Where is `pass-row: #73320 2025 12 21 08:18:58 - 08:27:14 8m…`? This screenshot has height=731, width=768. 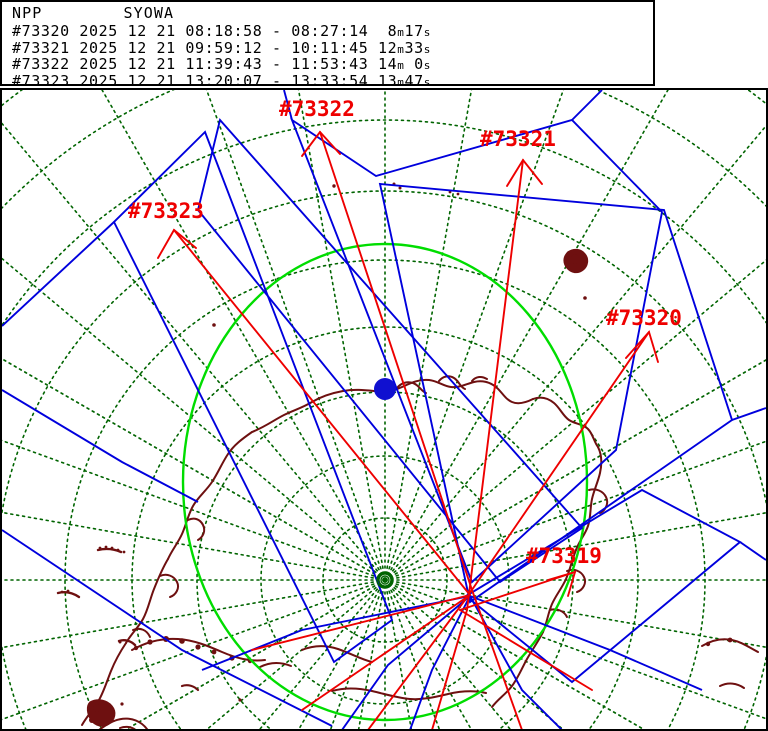
pass-row: #73320 2025 12 21 08:18:58 - 08:27:14 8m… is located at coordinates (221, 31).